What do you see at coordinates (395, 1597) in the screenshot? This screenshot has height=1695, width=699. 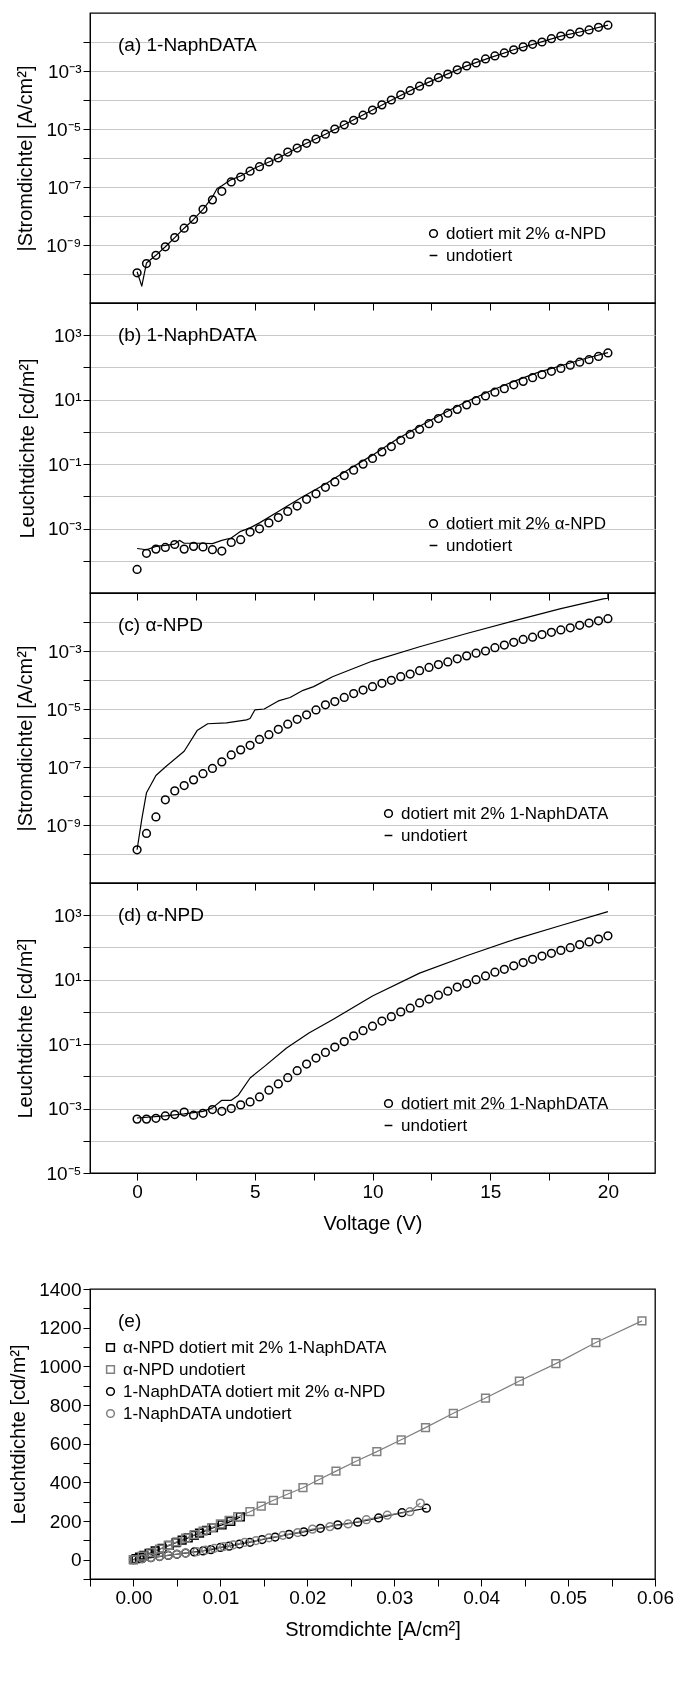 I see `x-tick-label: 0.03` at bounding box center [395, 1597].